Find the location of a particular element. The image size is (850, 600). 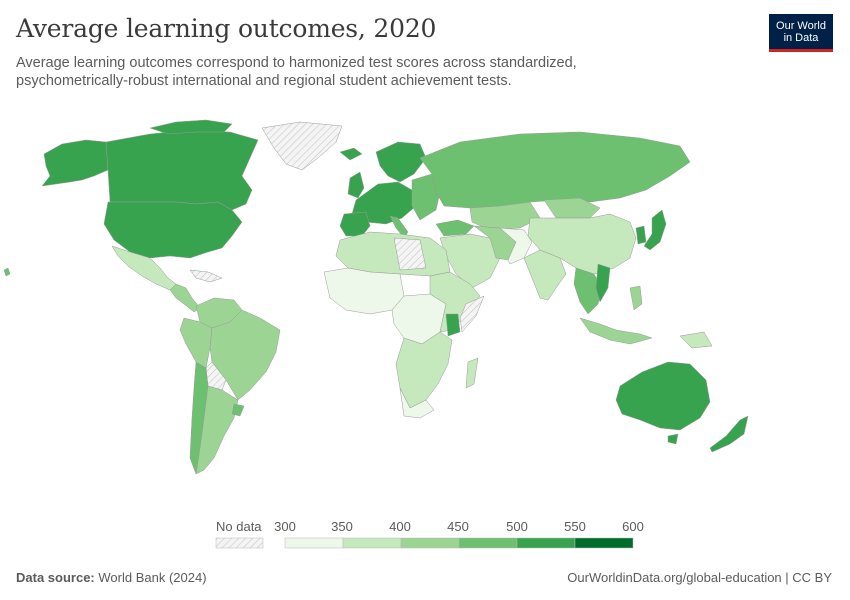

region-philippines is located at coordinates (636, 298).